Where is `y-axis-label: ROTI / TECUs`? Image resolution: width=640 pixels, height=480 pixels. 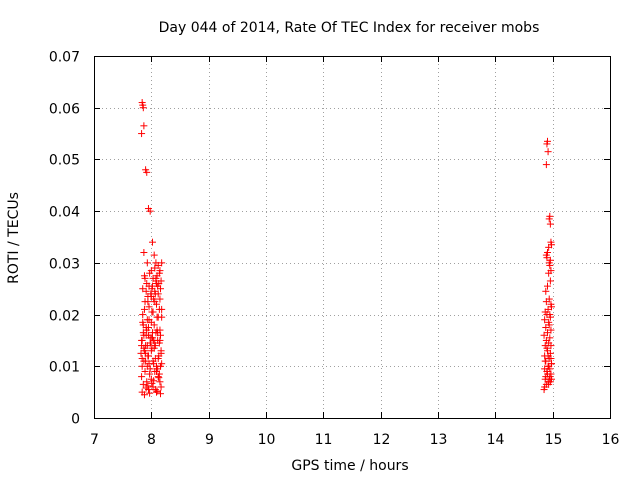
y-axis-label: ROTI / TECUs is located at coordinates (14, 238).